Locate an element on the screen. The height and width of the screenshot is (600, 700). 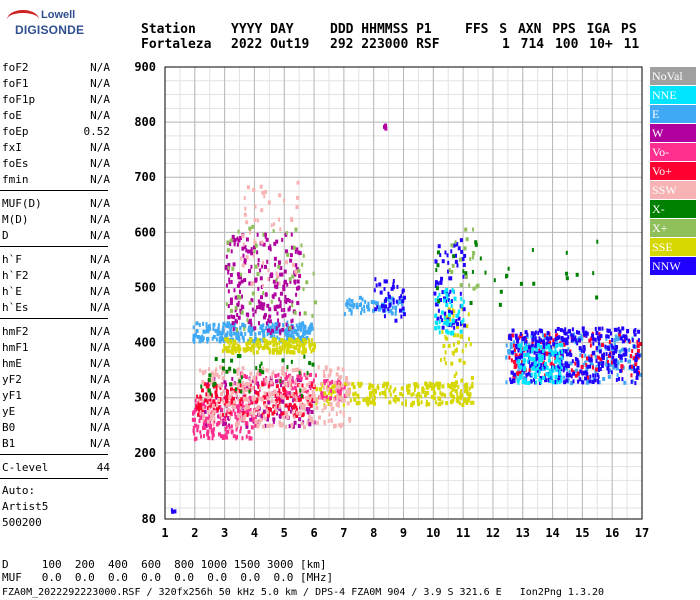
autoscaling-label: Auto: is located at coordinates (19, 490).